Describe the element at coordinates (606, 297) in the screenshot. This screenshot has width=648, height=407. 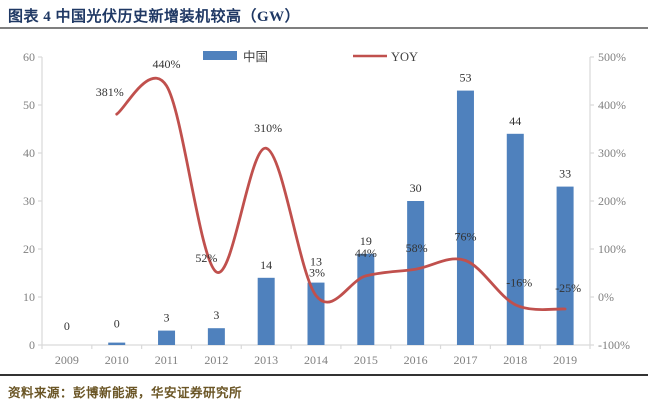
I see `right-axis-tick-label: 0%` at that location.